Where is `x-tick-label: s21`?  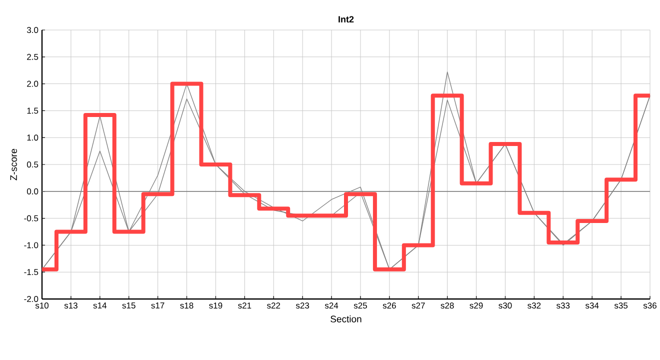
x-tick-label: s21 is located at coordinates (245, 305).